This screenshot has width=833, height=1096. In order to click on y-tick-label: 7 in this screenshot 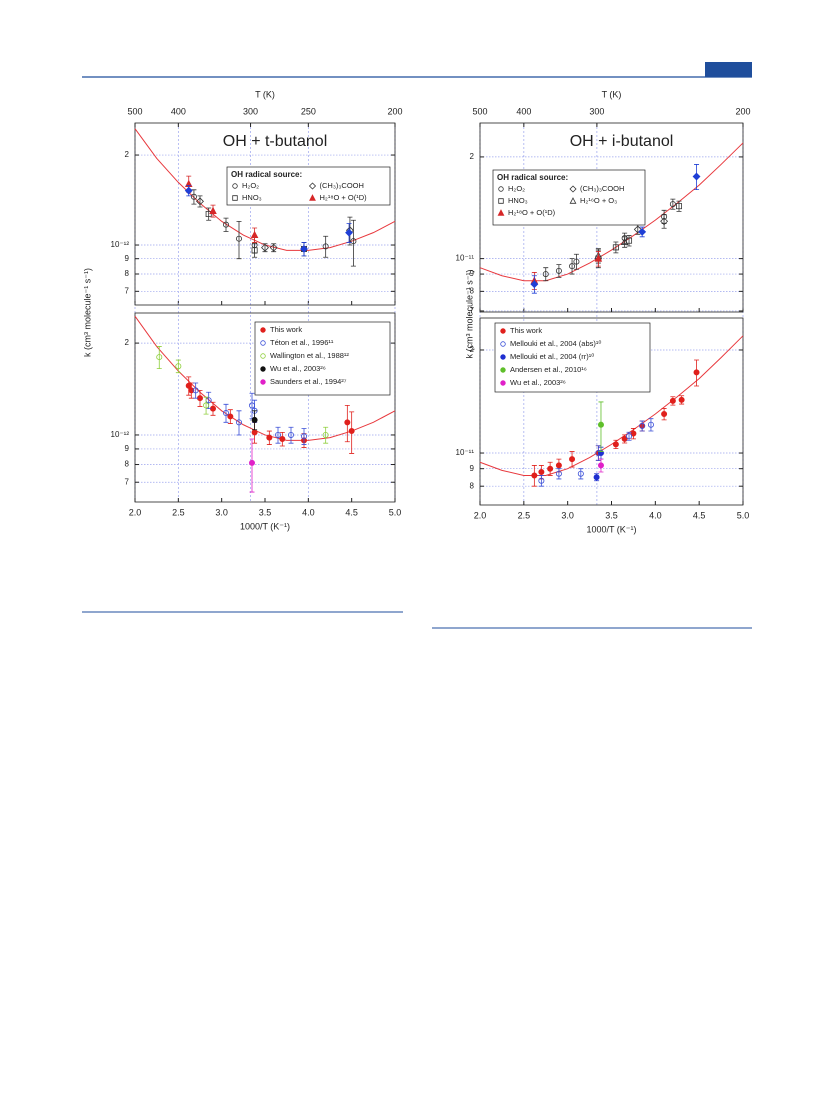, I will do `click(127, 290)`.